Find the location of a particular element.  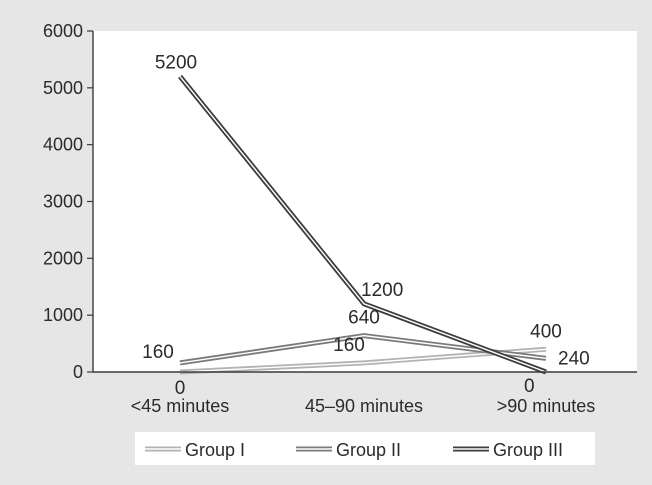

legend: Group I Group II Group III is located at coordinates (365, 448).